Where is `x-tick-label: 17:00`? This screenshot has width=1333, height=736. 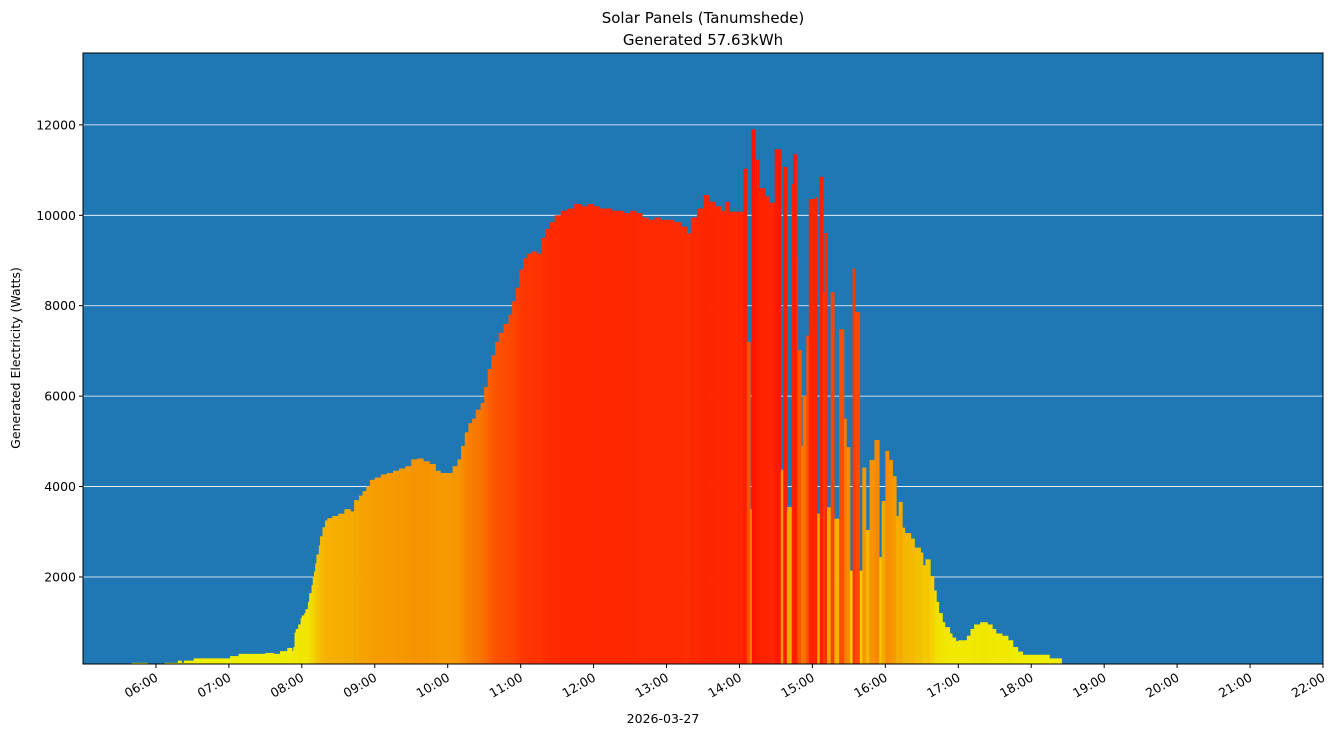 x-tick-label: 17:00 is located at coordinates (943, 685).